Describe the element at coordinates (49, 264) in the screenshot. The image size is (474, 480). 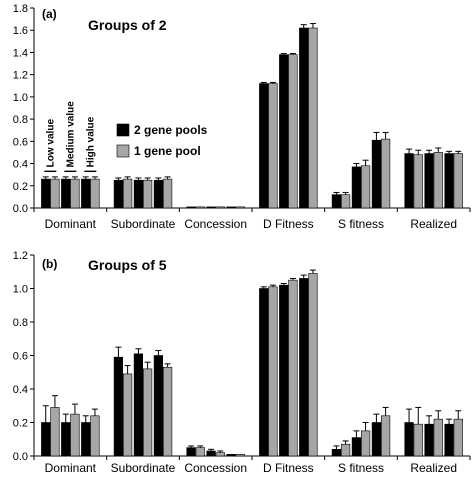
I see `panel-label: (b)` at that location.